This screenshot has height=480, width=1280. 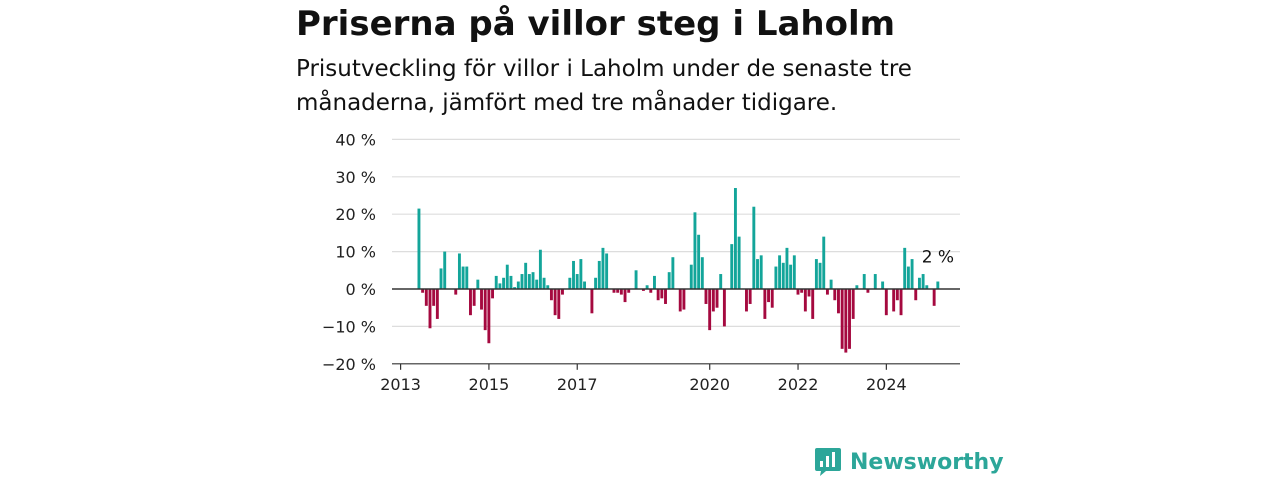 What do you see at coordinates (400, 384) in the screenshot?
I see `x-tick-label: 2013` at bounding box center [400, 384].